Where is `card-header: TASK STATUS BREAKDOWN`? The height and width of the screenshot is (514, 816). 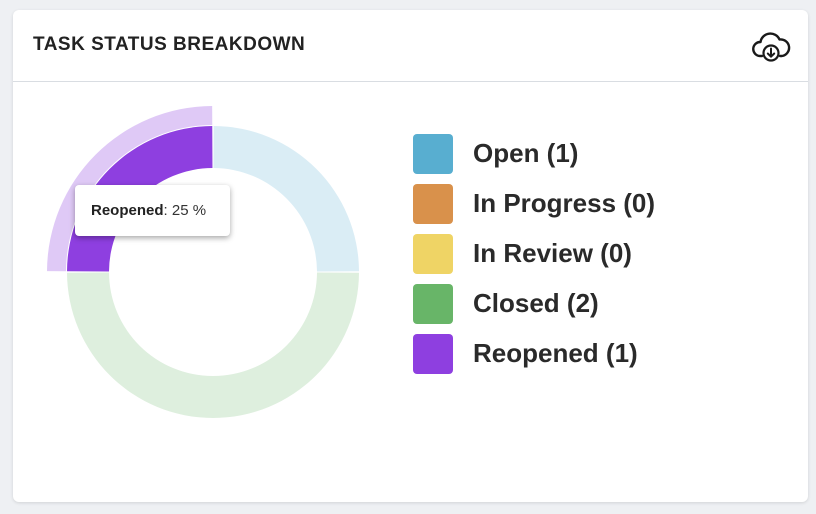
card-header: TASK STATUS BREAKDOWN is located at coordinates (410, 46).